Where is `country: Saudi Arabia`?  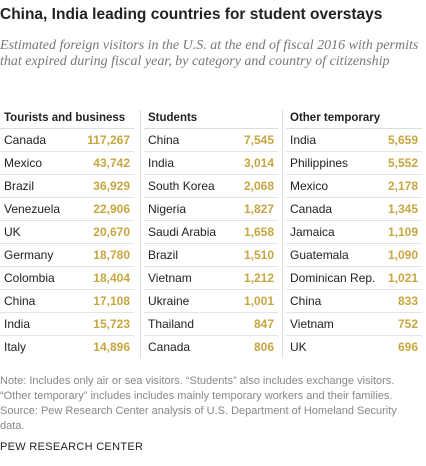
country: Saudi Arabia is located at coordinates (182, 232).